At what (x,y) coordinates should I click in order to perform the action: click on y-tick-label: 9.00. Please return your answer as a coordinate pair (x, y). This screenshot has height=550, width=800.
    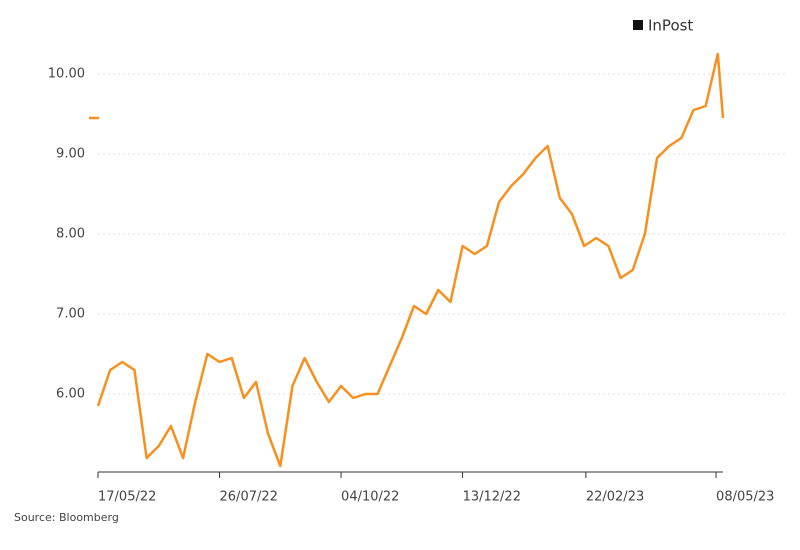
    Looking at the image, I should click on (70, 154).